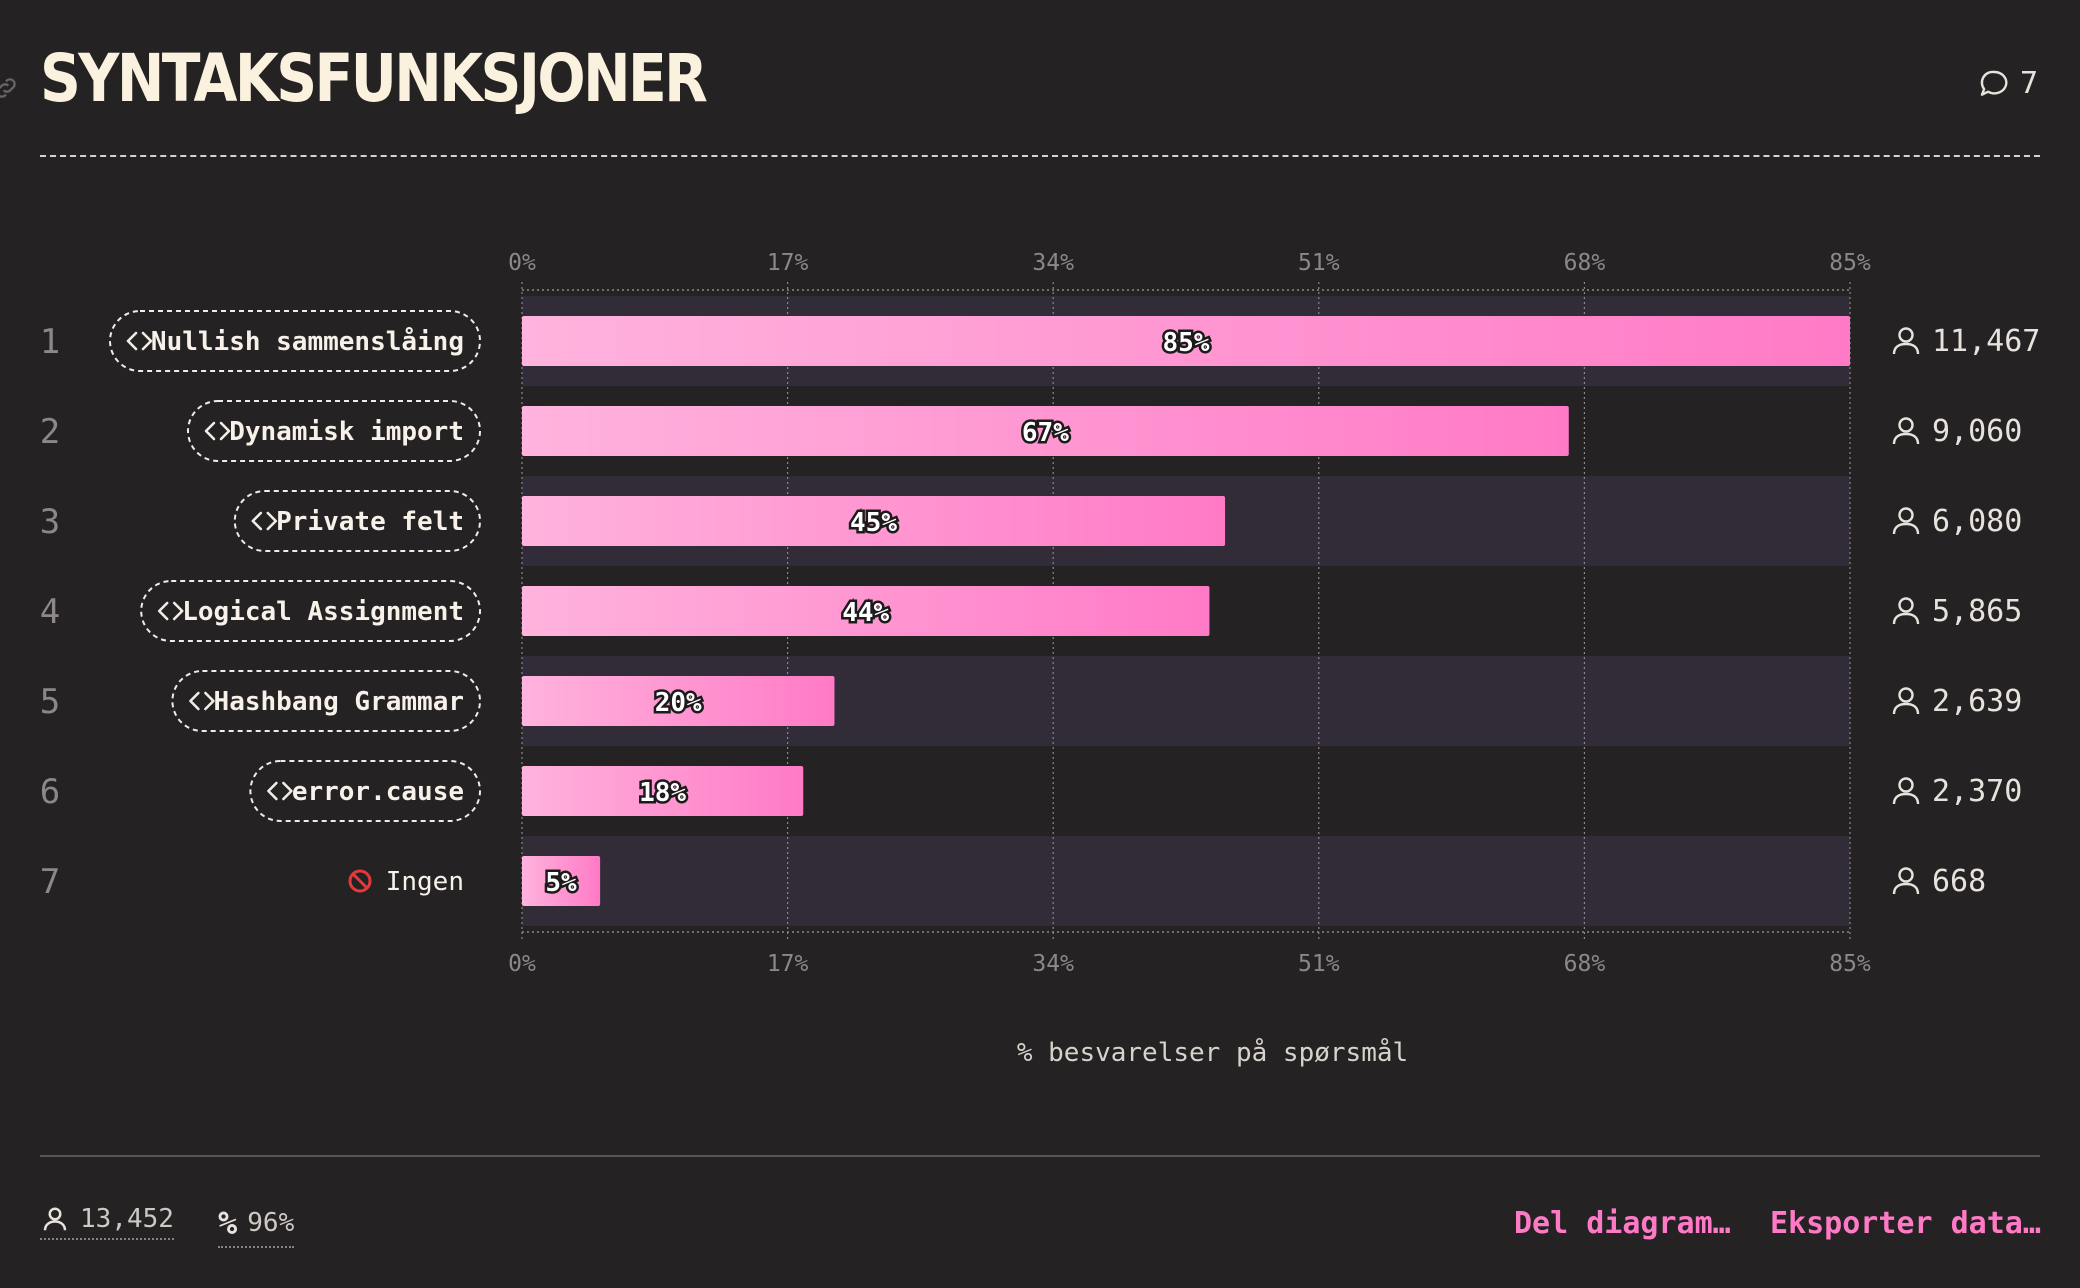 Image resolution: width=2080 pixels, height=1288 pixels. I want to click on tick-label-bottom: 0%, so click(522, 964).